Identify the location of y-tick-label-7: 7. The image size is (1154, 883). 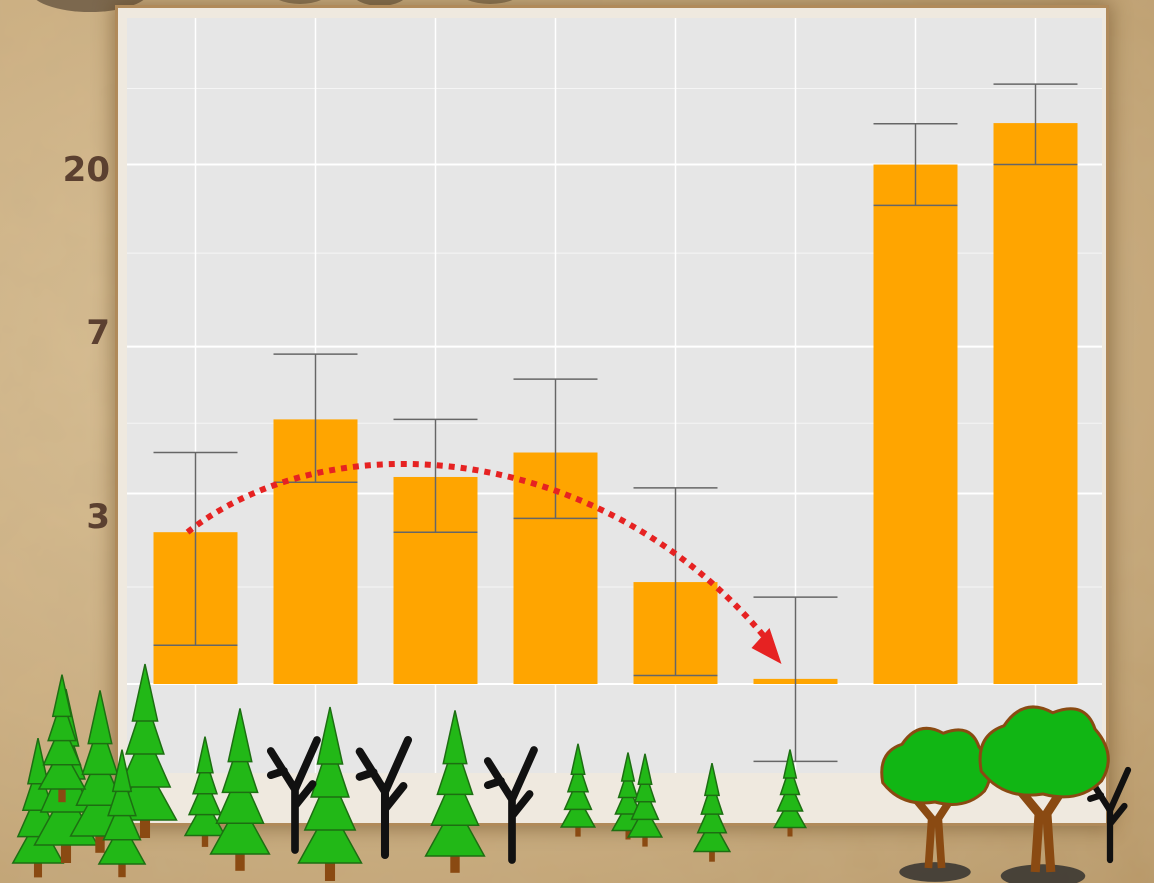
(98, 333).